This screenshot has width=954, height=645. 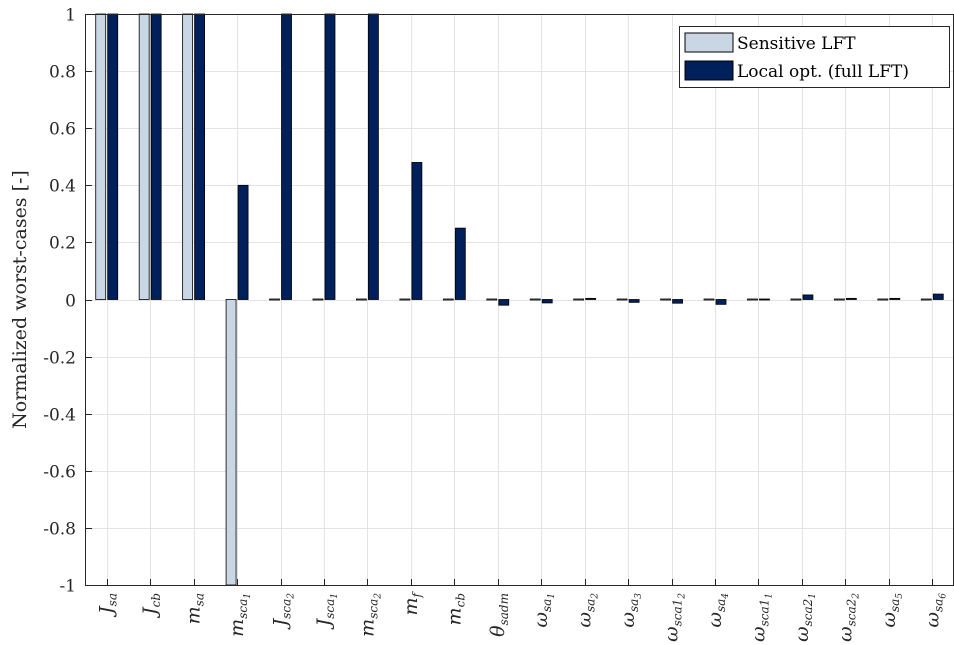 What do you see at coordinates (62, 73) in the screenshot?
I see `y-tick-label: 0.8` at bounding box center [62, 73].